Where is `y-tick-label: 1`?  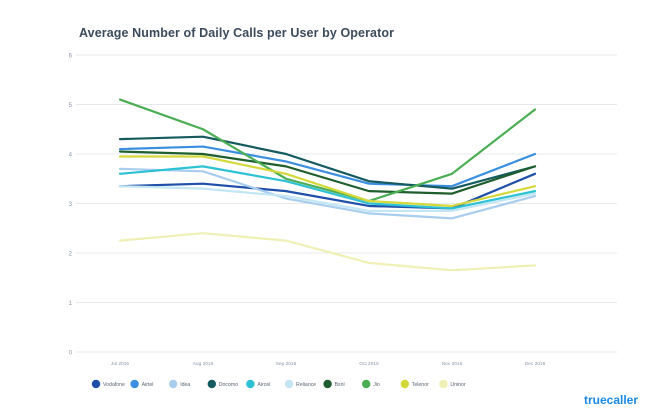 y-tick-label: 1 is located at coordinates (71, 304).